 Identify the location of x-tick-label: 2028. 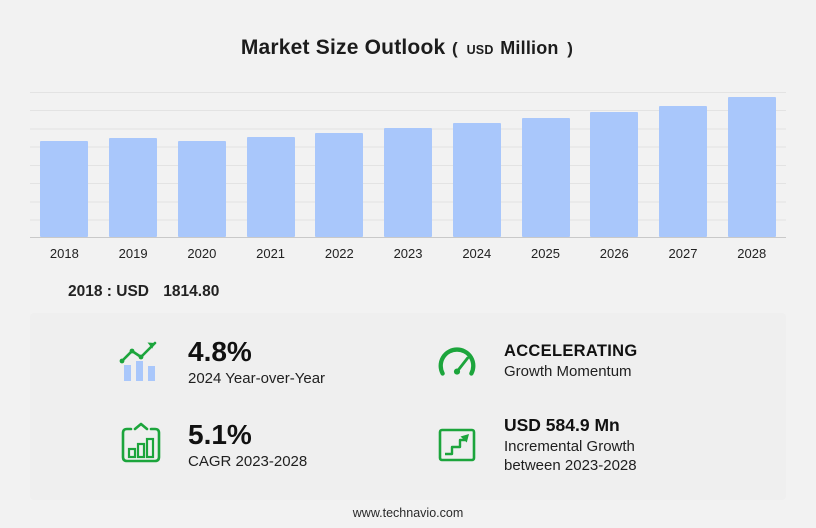
(752, 253).